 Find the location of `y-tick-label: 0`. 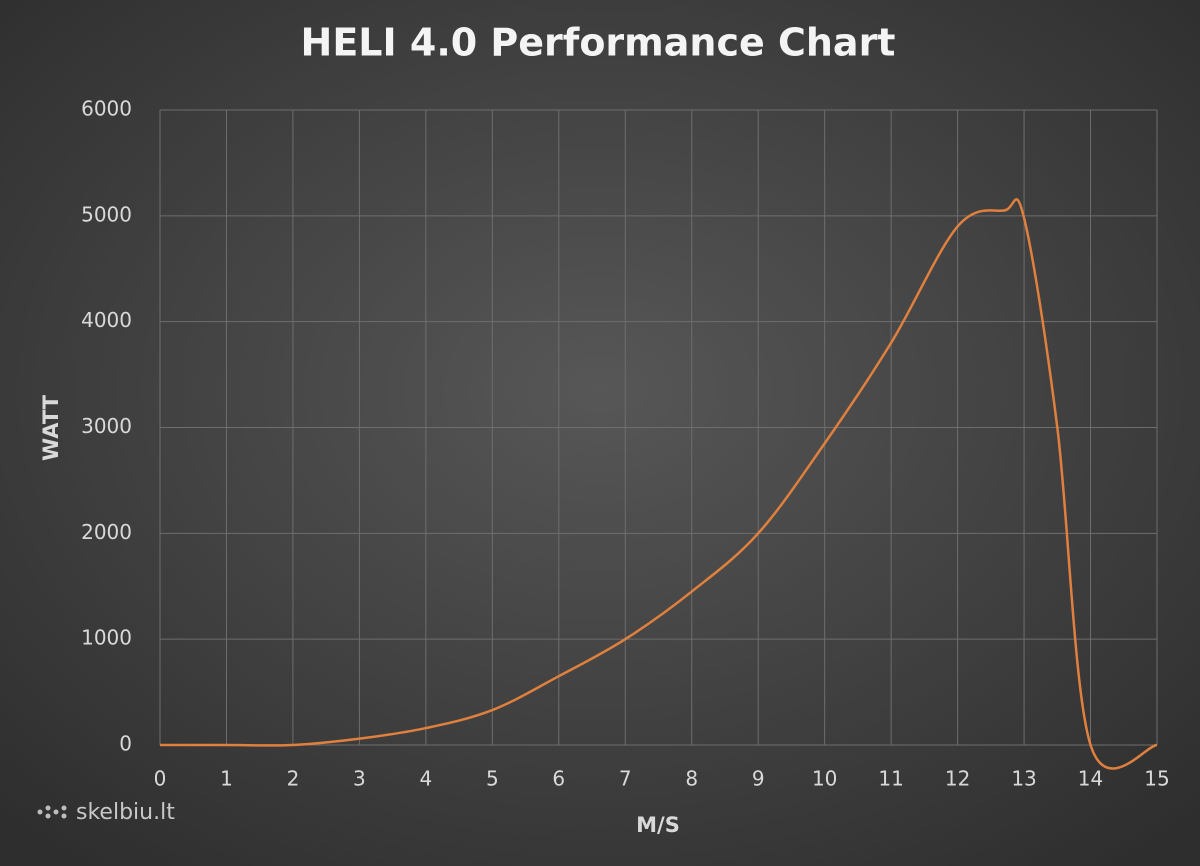

y-tick-label: 0 is located at coordinates (125, 744).